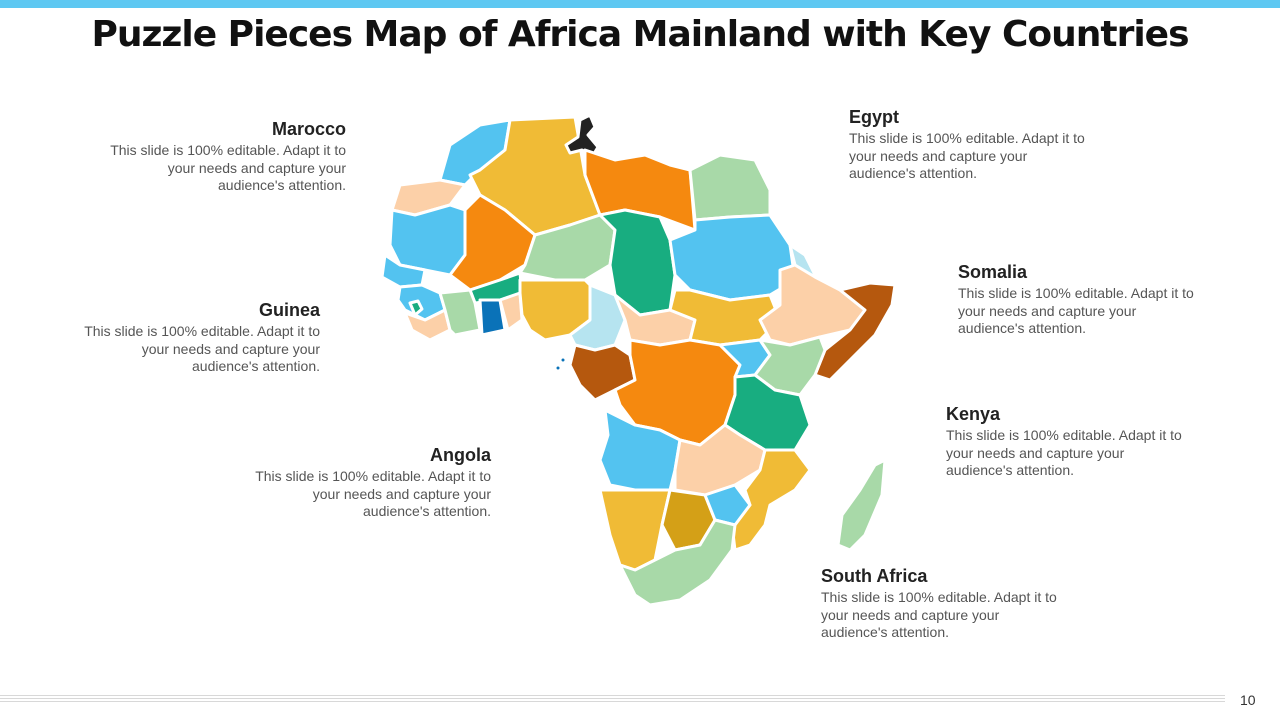 The width and height of the screenshot is (1280, 720). Describe the element at coordinates (640, 4) in the screenshot. I see `top-accent-bar` at that location.